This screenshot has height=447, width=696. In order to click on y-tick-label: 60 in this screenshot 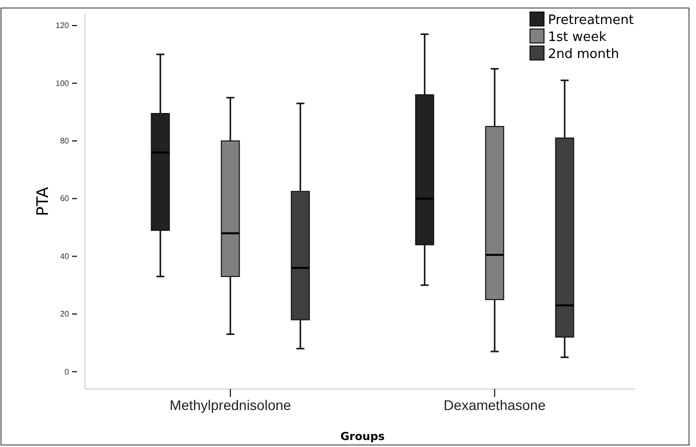, I will do `click(65, 199)`.